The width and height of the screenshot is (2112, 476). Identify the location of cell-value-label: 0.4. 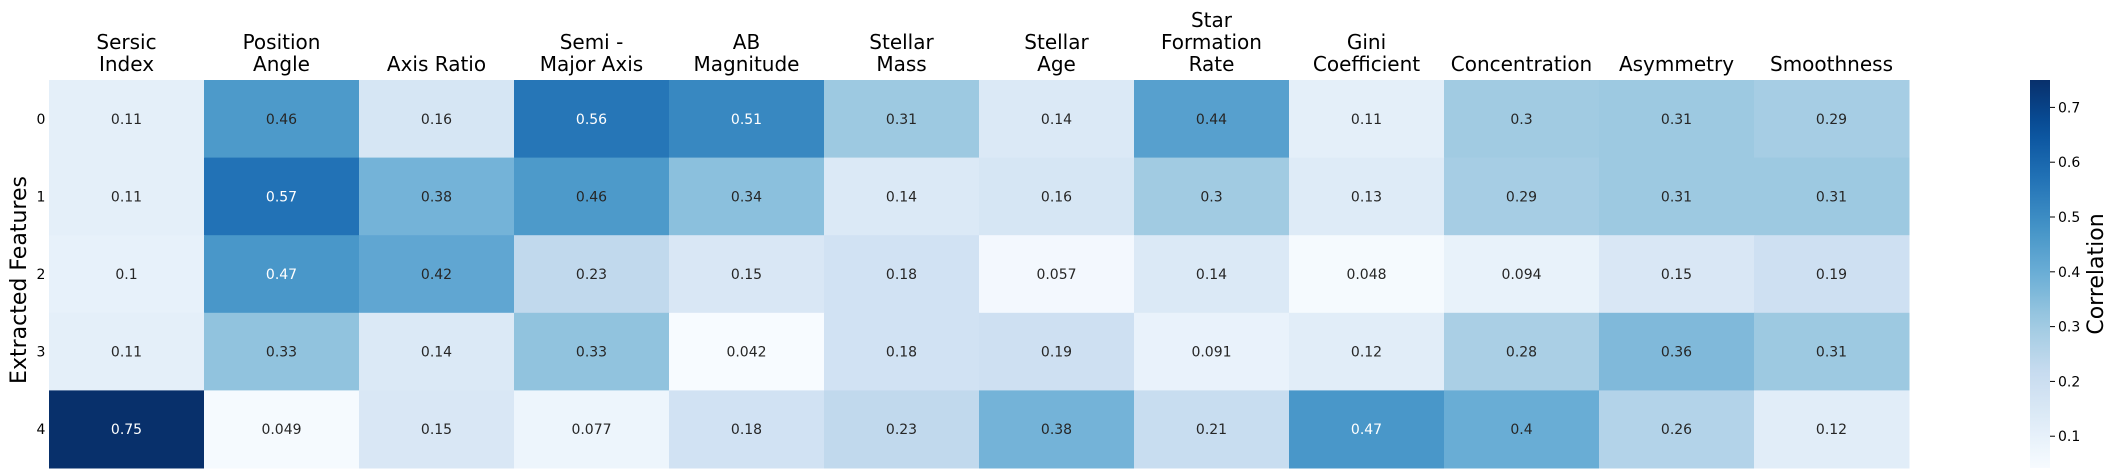
(1521, 430).